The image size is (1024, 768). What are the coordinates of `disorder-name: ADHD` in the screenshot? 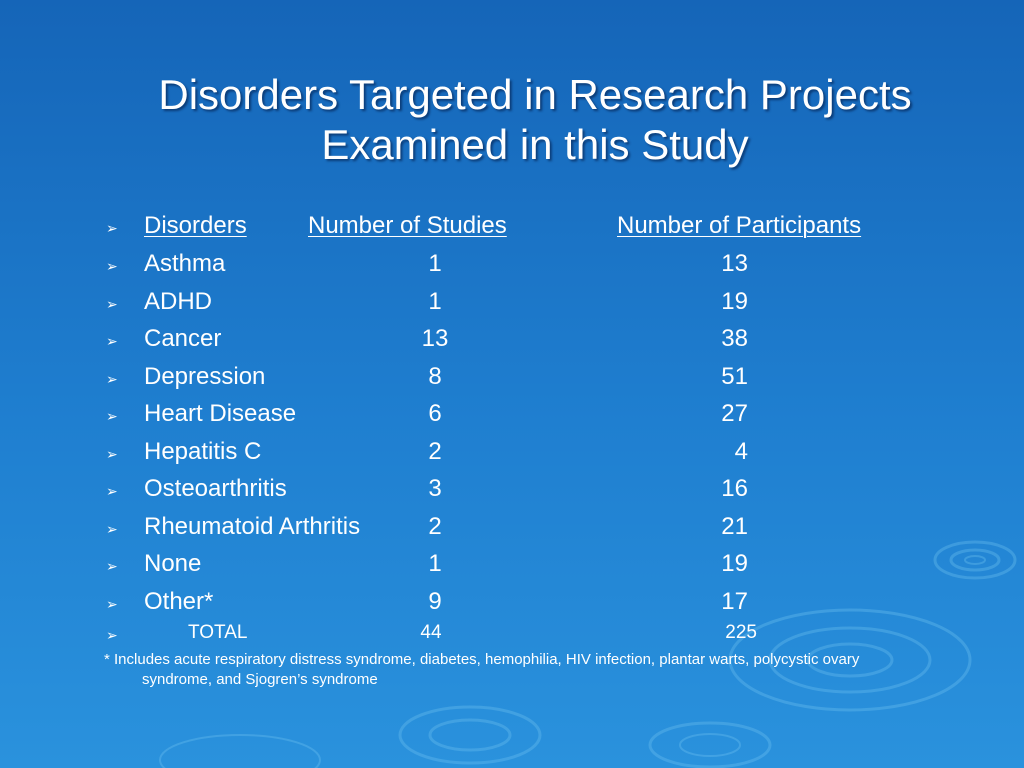 It's located at (178, 301).